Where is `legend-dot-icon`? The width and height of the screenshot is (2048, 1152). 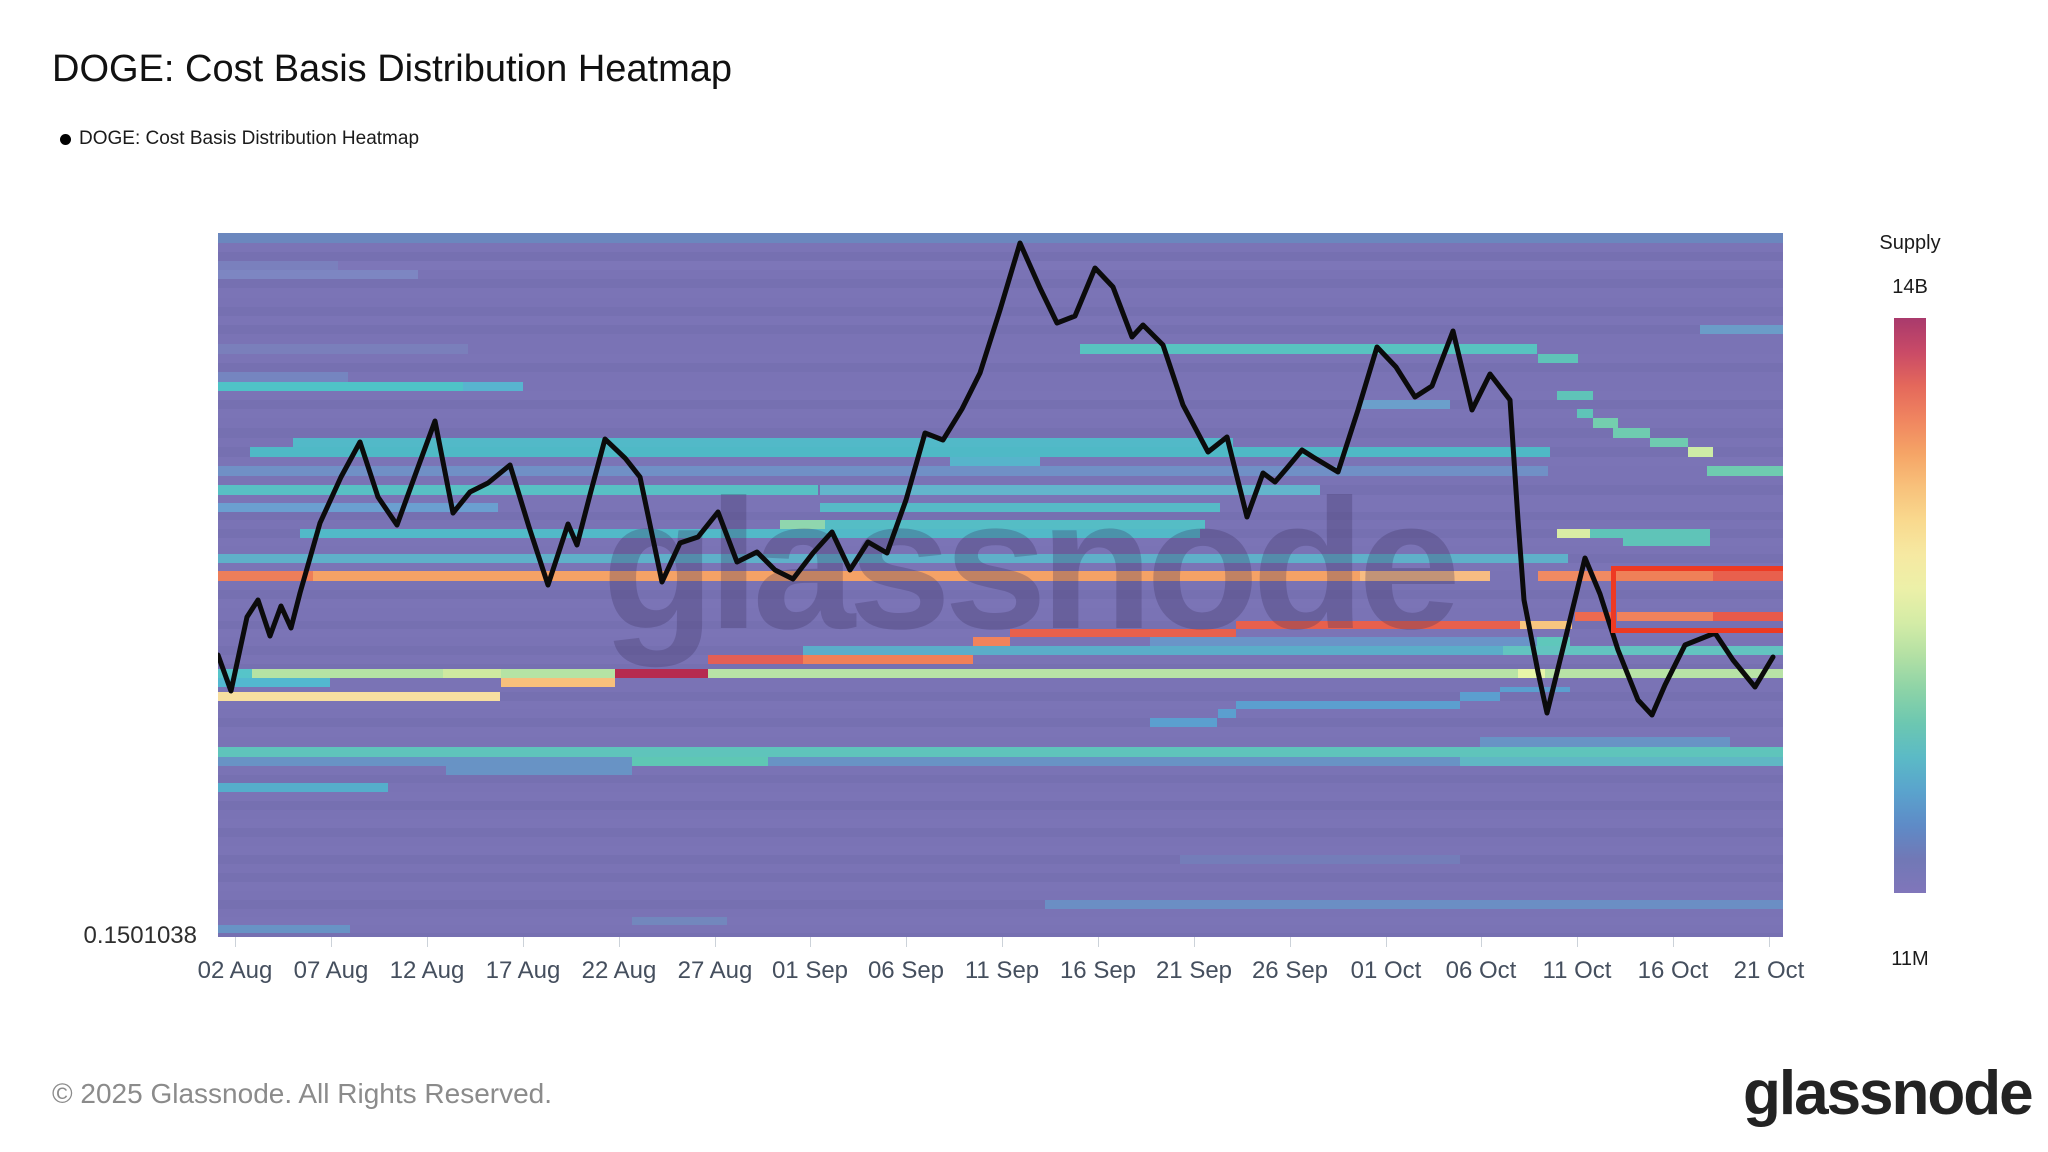
legend-dot-icon is located at coordinates (65, 139).